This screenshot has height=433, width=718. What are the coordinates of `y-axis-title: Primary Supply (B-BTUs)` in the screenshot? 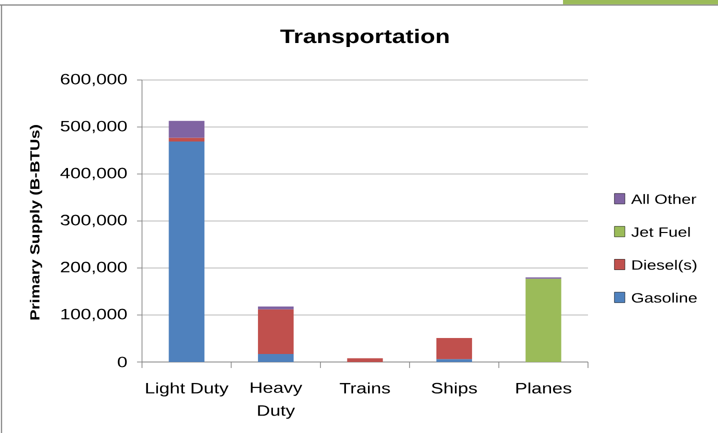 It's located at (36, 222).